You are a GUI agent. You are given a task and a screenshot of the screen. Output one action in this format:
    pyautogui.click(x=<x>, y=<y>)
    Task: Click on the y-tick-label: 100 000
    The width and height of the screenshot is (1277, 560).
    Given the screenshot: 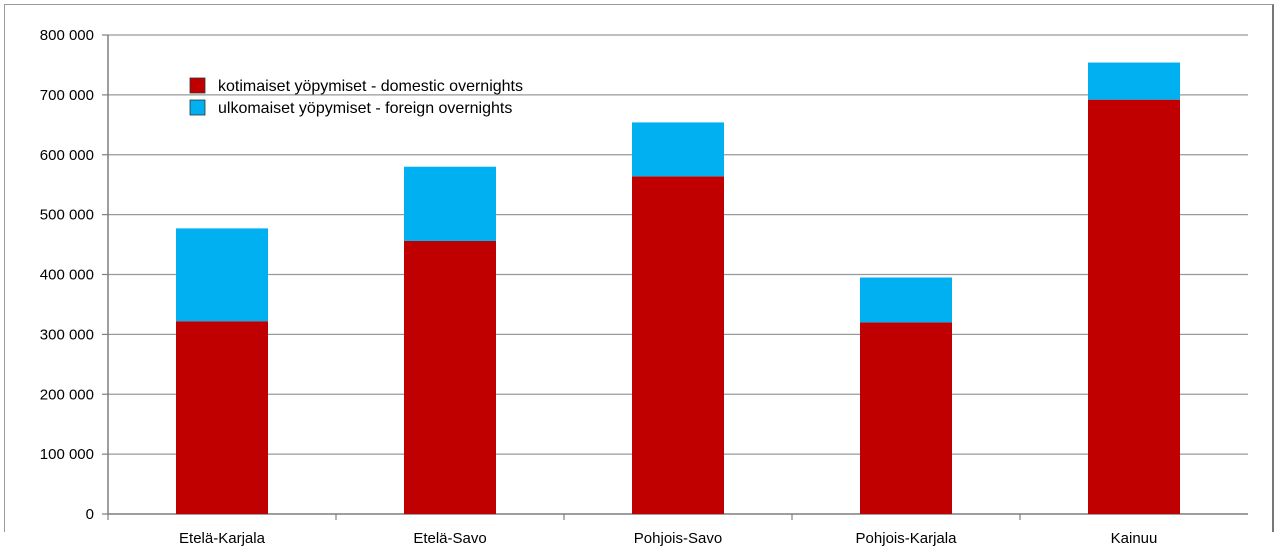 What is the action you would take?
    pyautogui.click(x=67, y=454)
    